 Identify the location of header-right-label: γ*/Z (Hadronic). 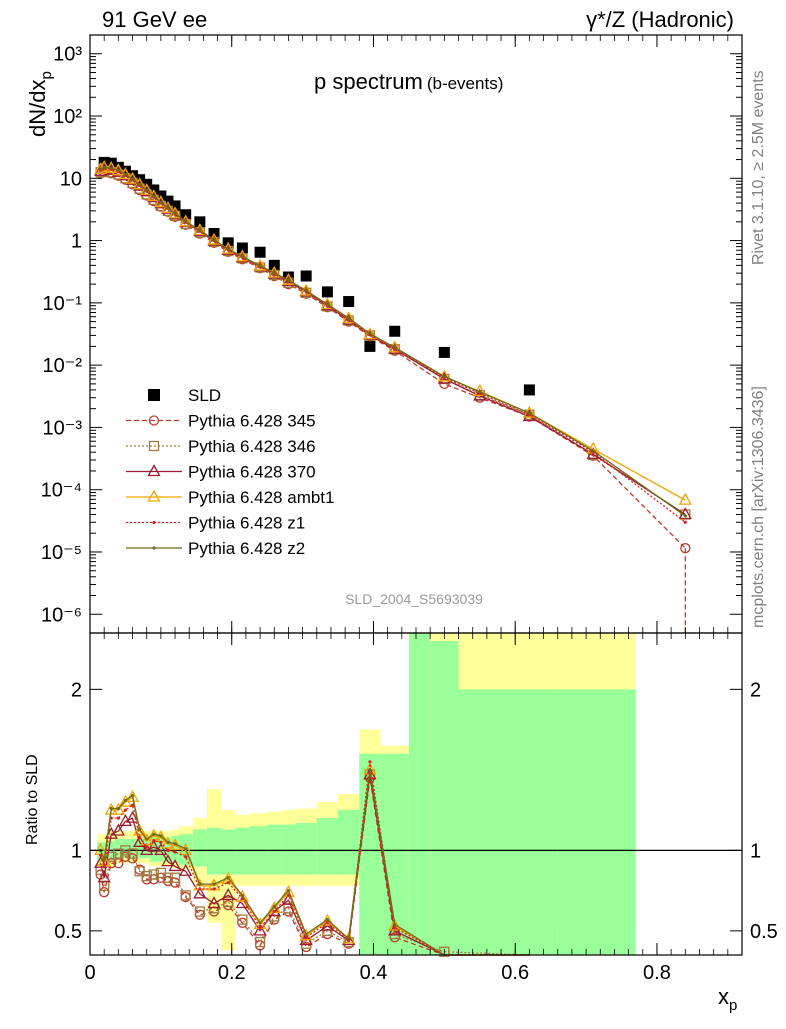
(660, 19).